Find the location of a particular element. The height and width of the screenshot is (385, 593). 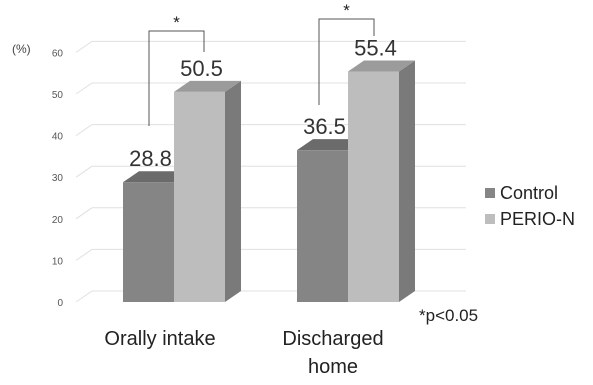

category-label: Orally intake is located at coordinates (159, 339).